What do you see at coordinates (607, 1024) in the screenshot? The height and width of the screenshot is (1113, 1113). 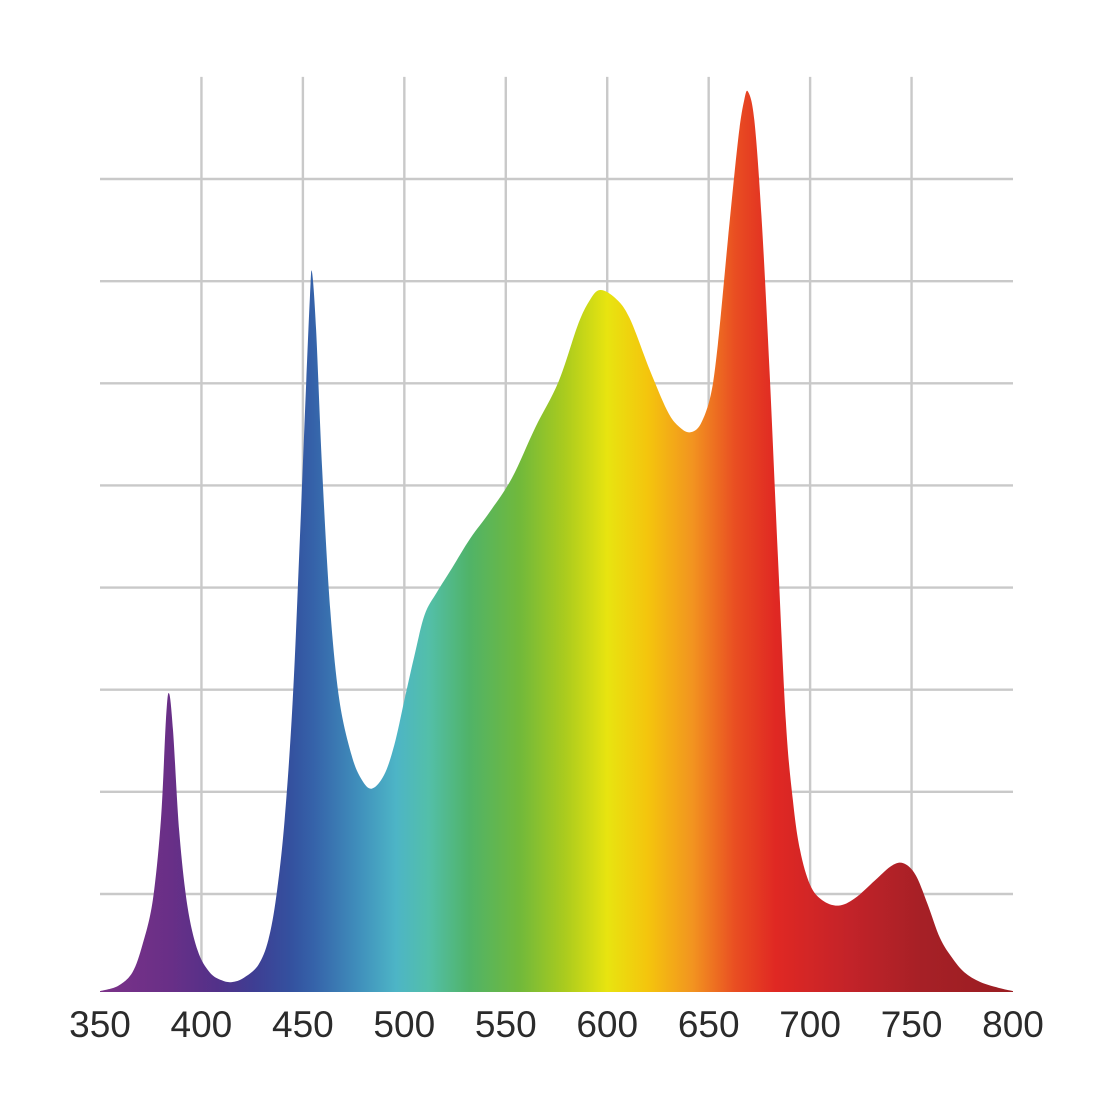 I see `x-tick-label-600: 600` at bounding box center [607, 1024].